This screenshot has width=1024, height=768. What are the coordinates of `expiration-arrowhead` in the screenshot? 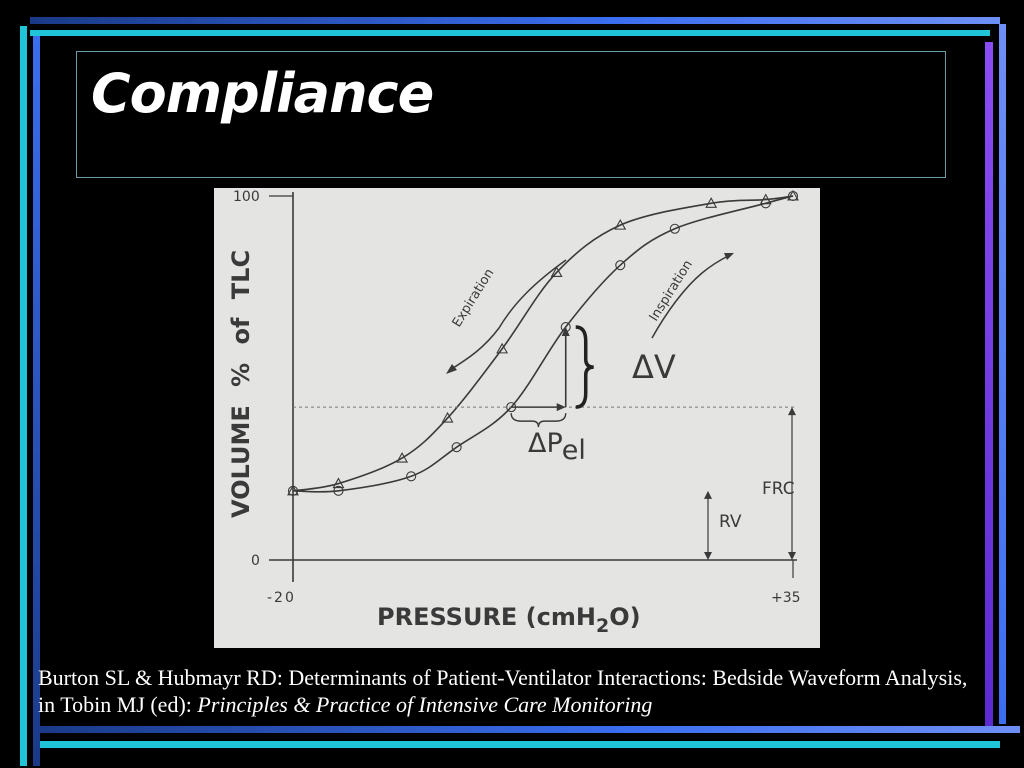 It's located at (451, 369).